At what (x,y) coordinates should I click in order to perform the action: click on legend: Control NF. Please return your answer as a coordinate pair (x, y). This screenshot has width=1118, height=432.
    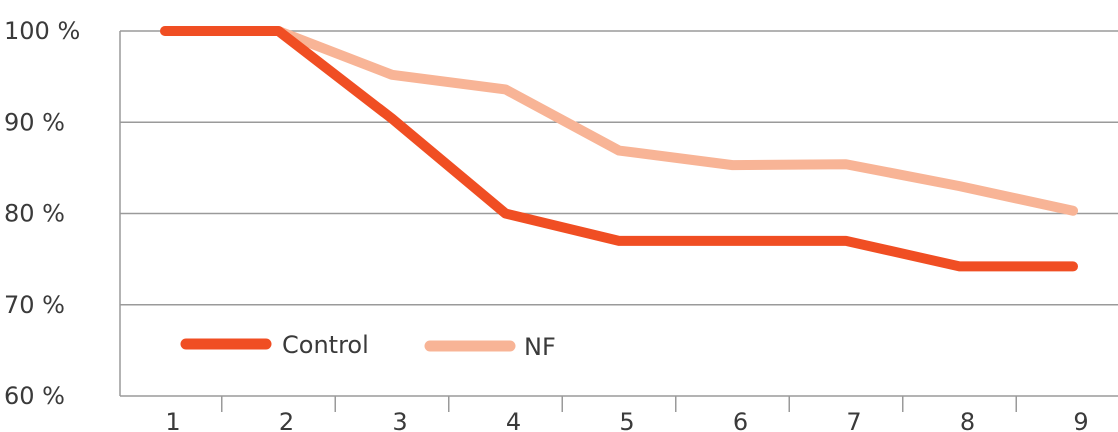
    Looking at the image, I should click on (368, 346).